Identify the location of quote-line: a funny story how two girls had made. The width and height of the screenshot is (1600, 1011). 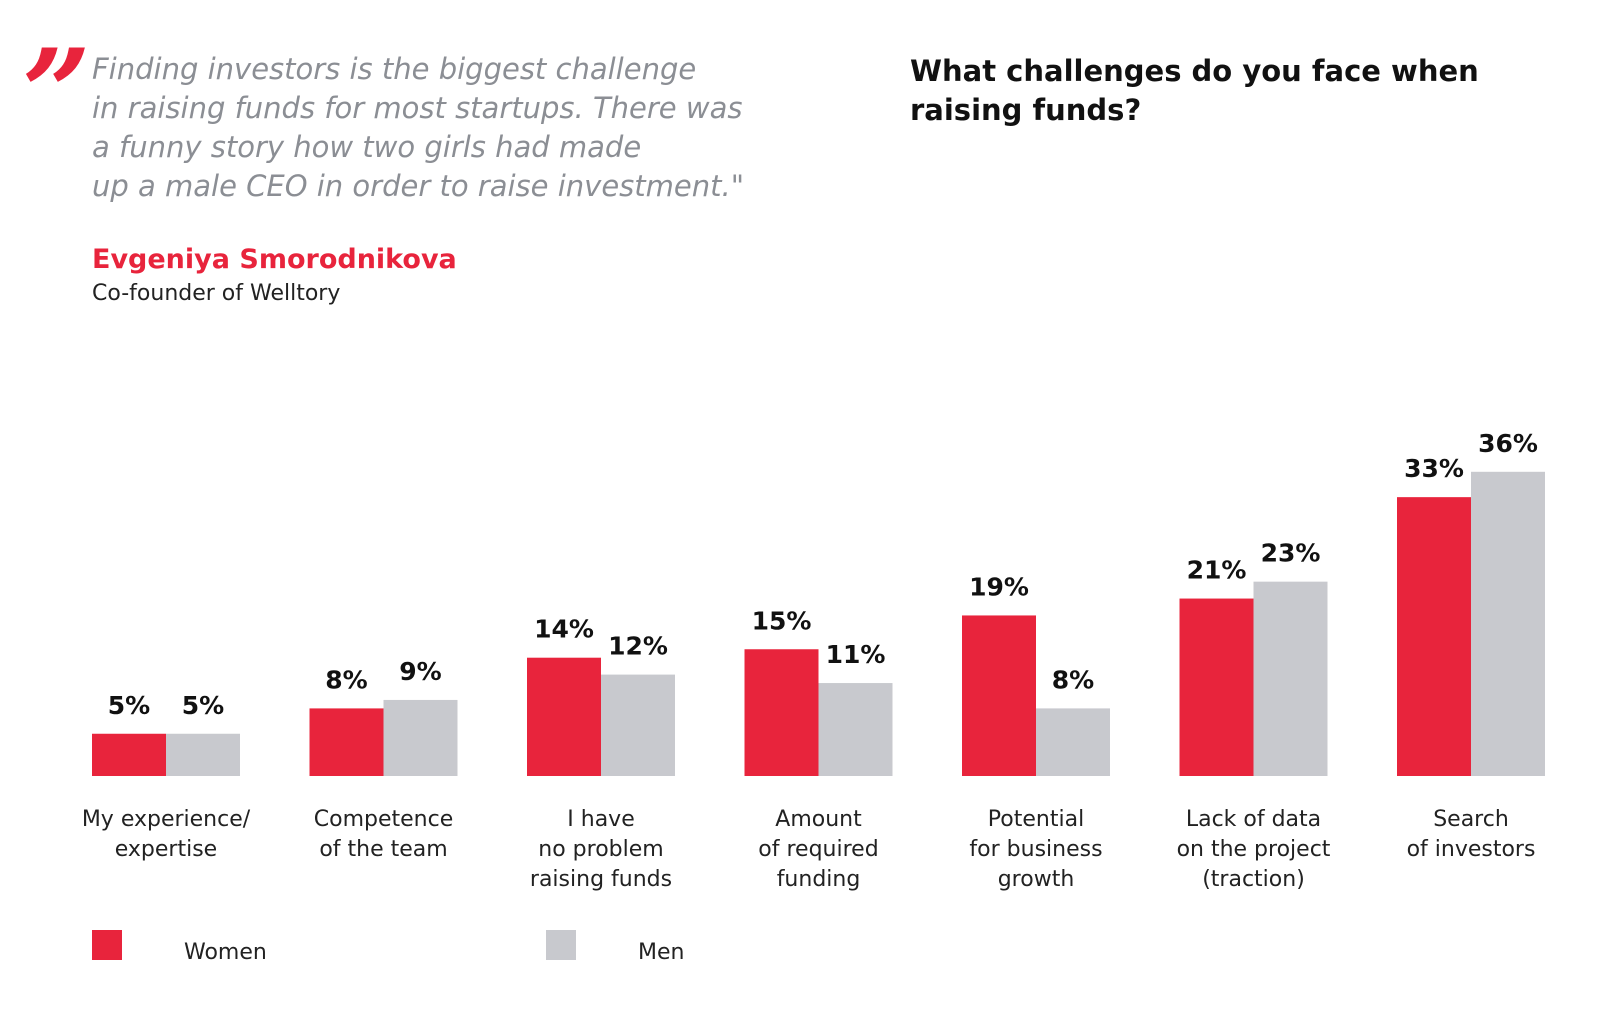
(367, 147).